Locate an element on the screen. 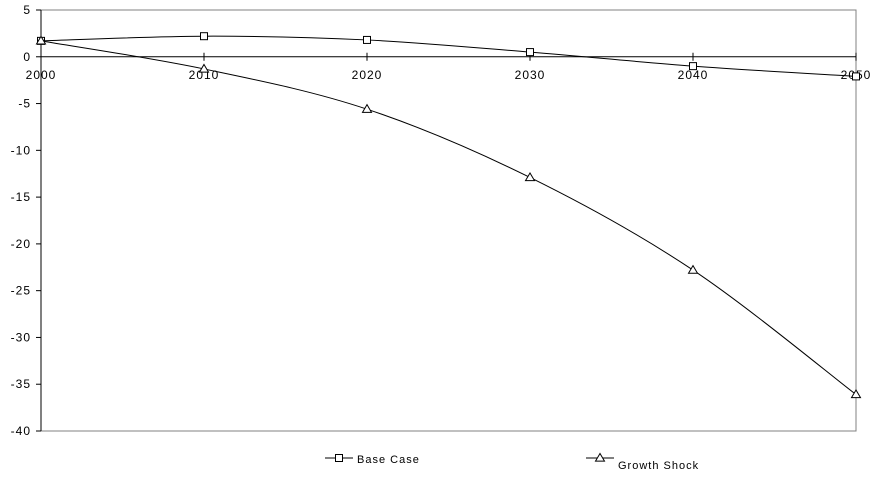 This screenshot has height=477, width=874. x-tick-label: 2000 is located at coordinates (41, 75).